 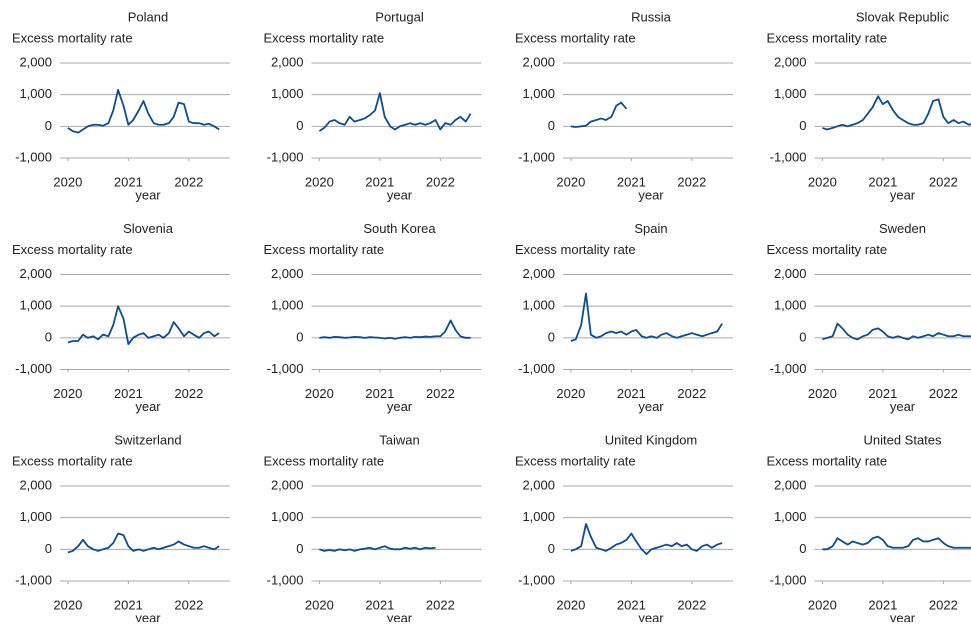 I want to click on panel-title: Portugal, so click(x=399, y=16).